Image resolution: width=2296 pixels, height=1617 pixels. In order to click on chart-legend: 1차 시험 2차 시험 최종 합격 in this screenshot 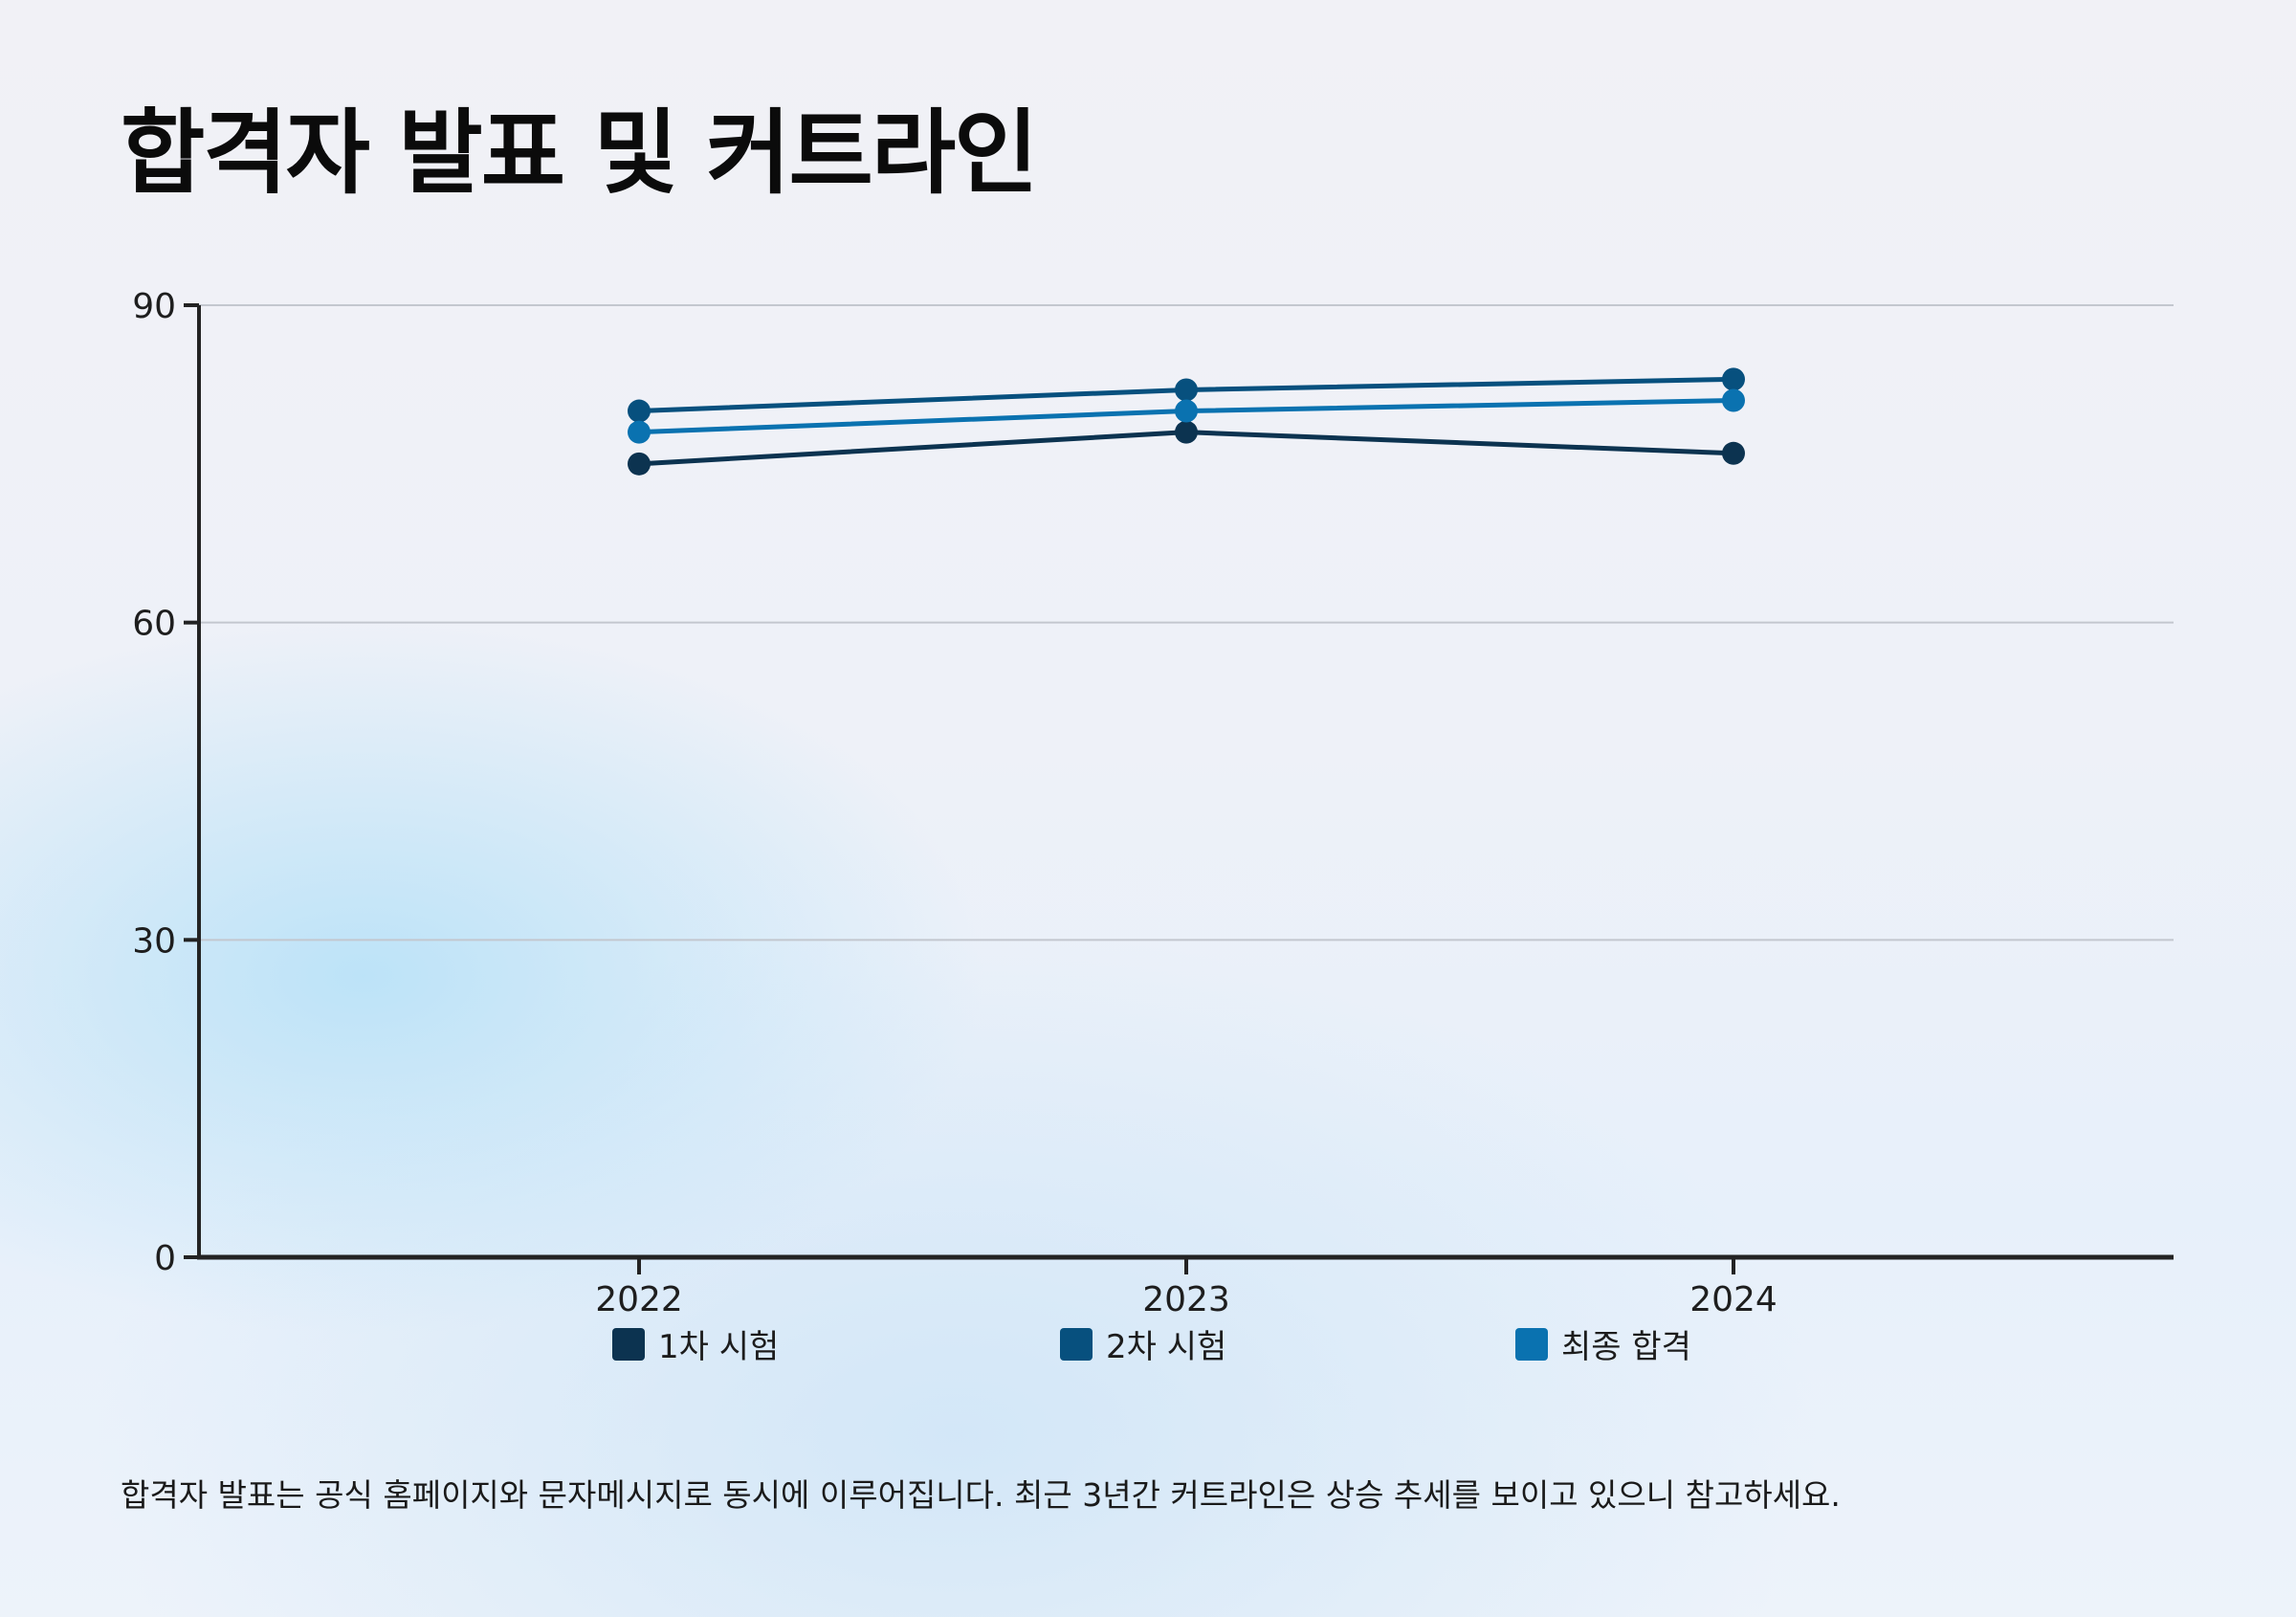, I will do `click(1148, 1343)`.